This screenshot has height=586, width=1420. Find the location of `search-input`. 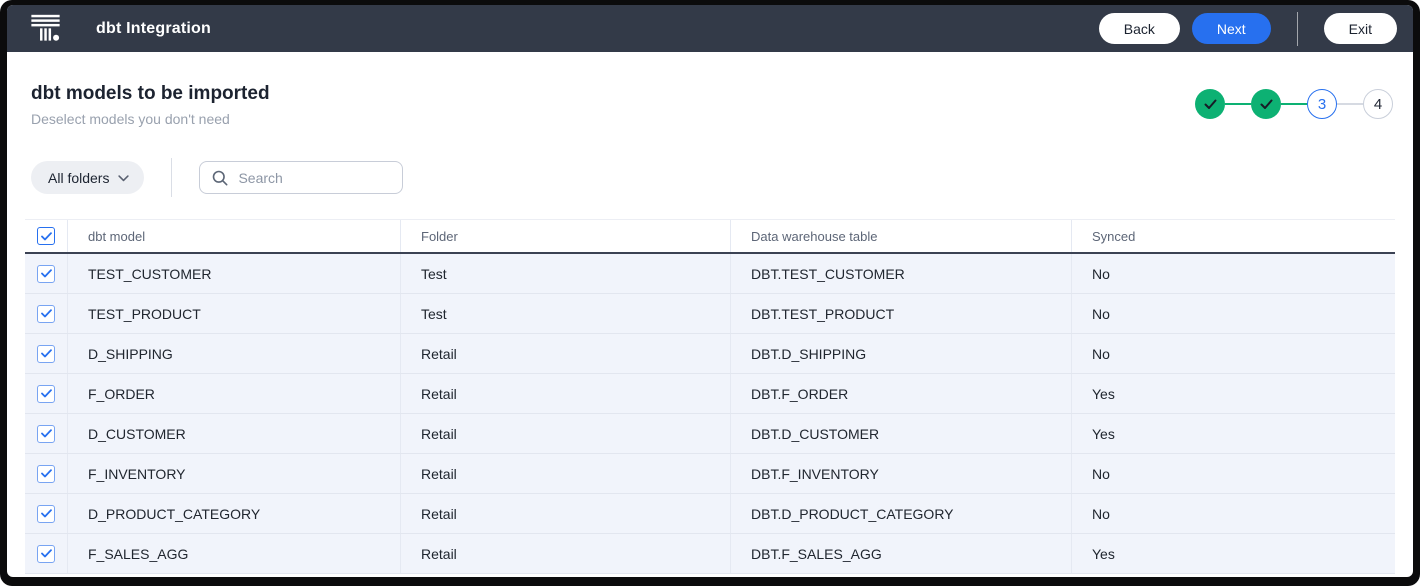

search-input is located at coordinates (314, 177).